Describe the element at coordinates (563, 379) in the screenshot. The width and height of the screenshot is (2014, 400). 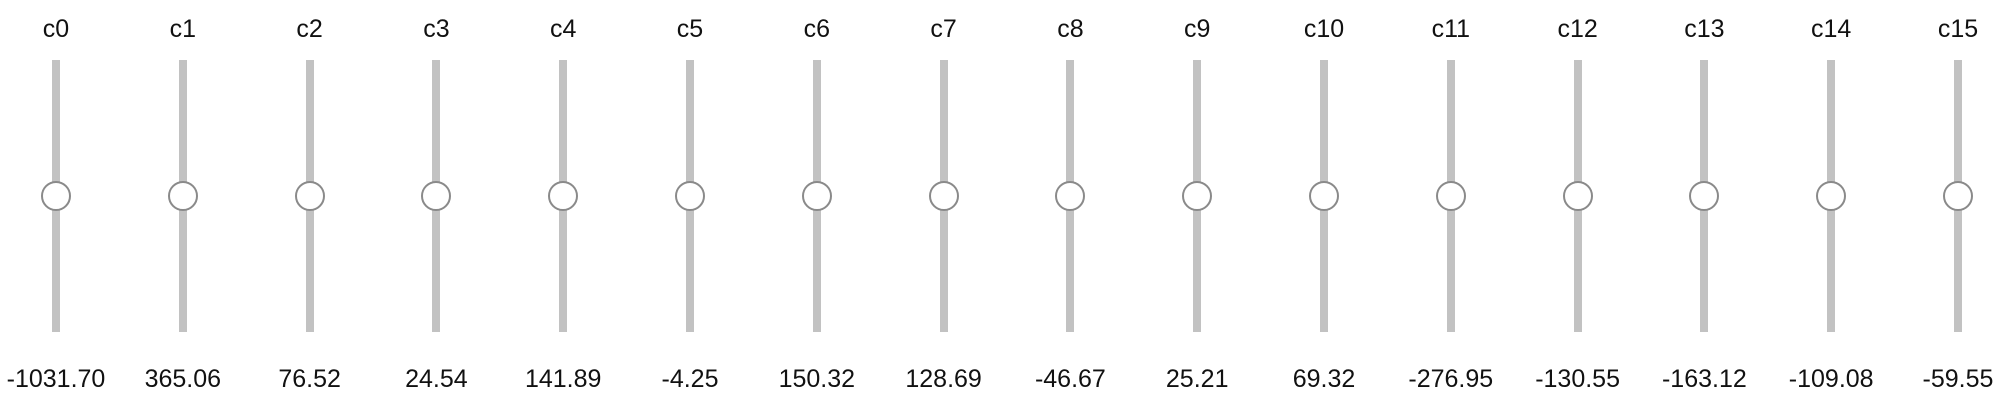
I see `slider-value: 141.89` at that location.